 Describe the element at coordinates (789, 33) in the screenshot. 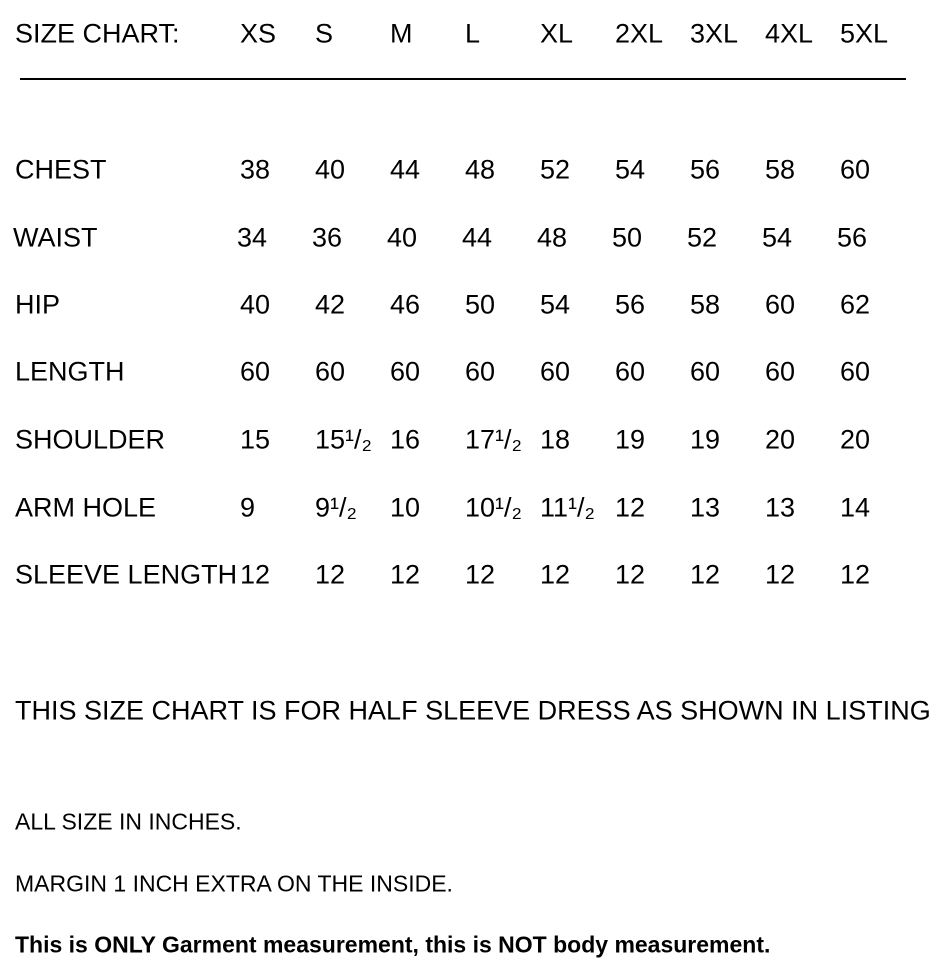

I see `size-header-4xl: 4XL` at that location.